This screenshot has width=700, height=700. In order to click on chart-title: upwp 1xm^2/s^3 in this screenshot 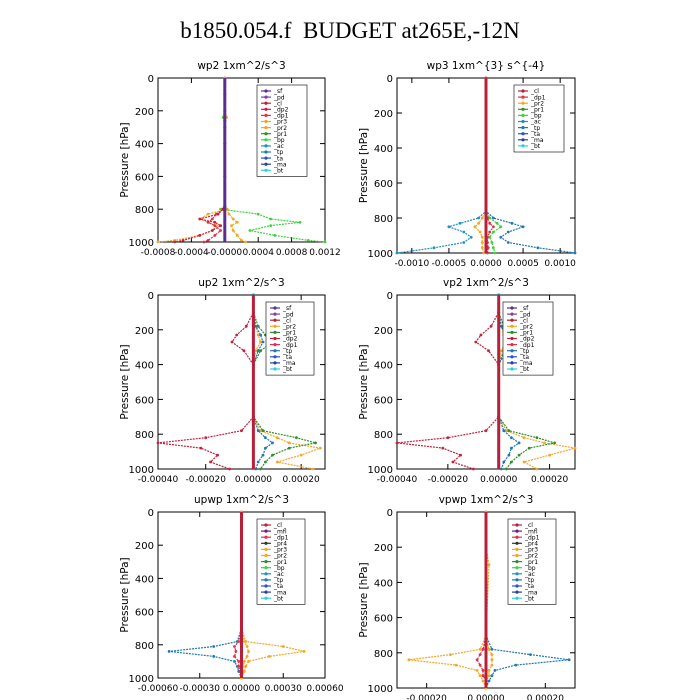, I will do `click(241, 500)`.